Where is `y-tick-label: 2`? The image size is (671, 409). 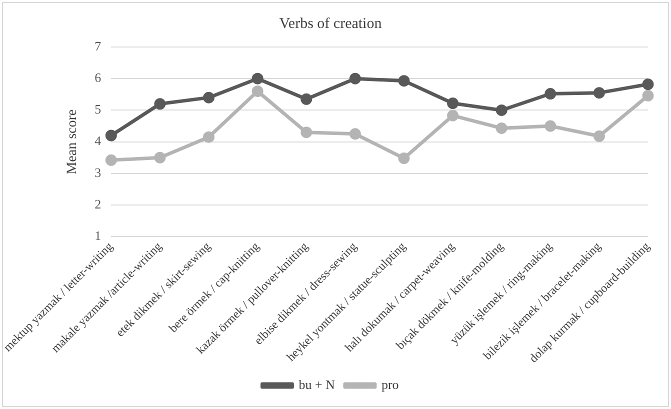 y-tick-label: 2 is located at coordinates (98, 204).